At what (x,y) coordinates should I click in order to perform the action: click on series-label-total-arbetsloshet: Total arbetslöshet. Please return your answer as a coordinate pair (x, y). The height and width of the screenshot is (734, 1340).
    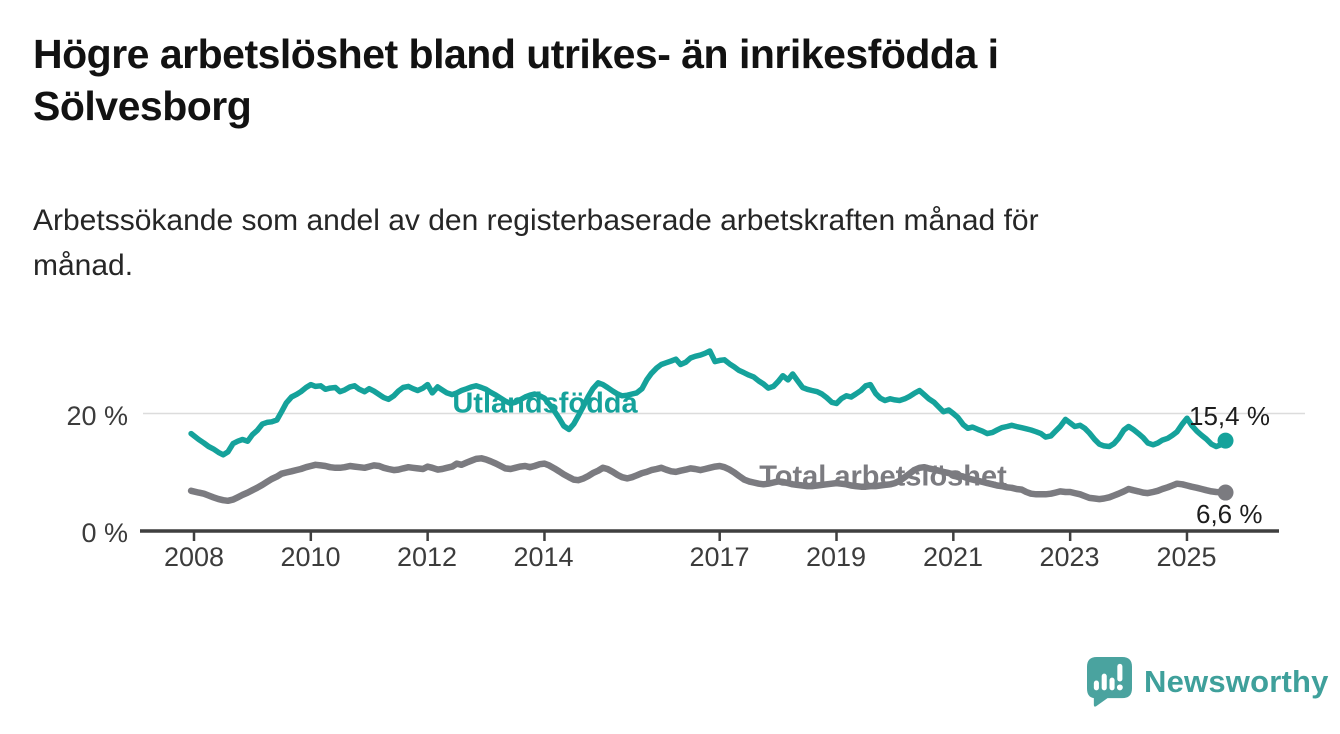
    Looking at the image, I should click on (883, 476).